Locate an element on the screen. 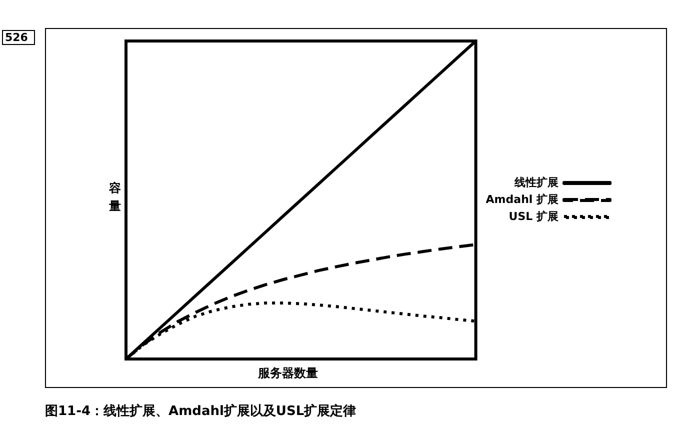 The image size is (696, 434). x-axis-title: 服务器数量 is located at coordinates (287, 373).